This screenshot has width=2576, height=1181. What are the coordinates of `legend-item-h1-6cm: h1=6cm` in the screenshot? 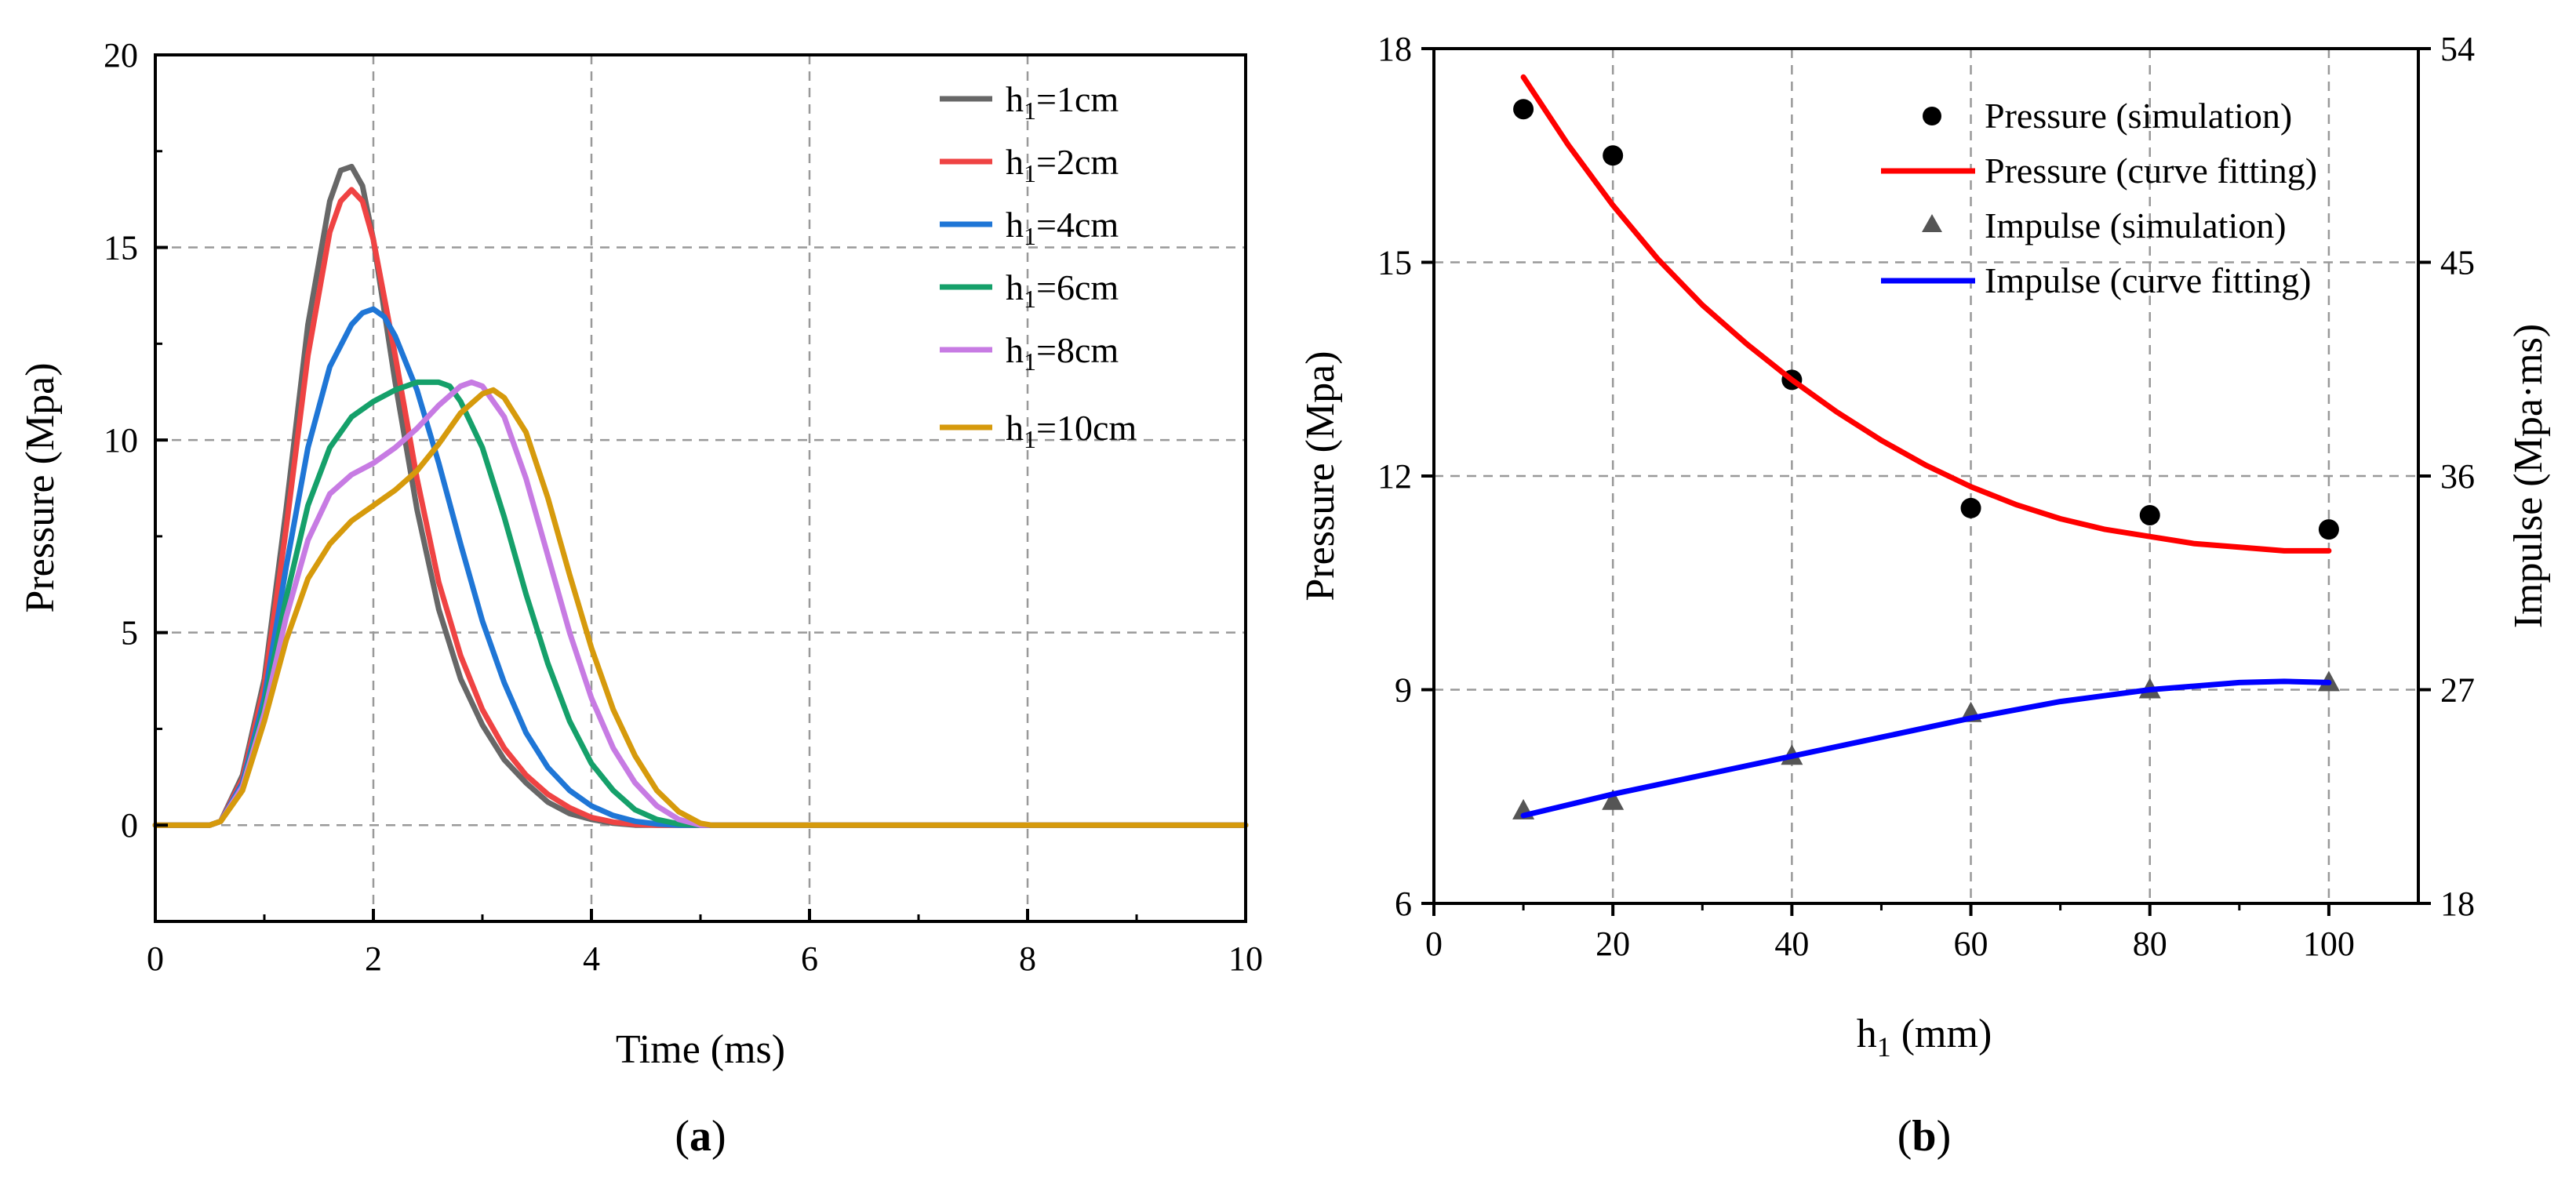 It's located at (1029, 290).